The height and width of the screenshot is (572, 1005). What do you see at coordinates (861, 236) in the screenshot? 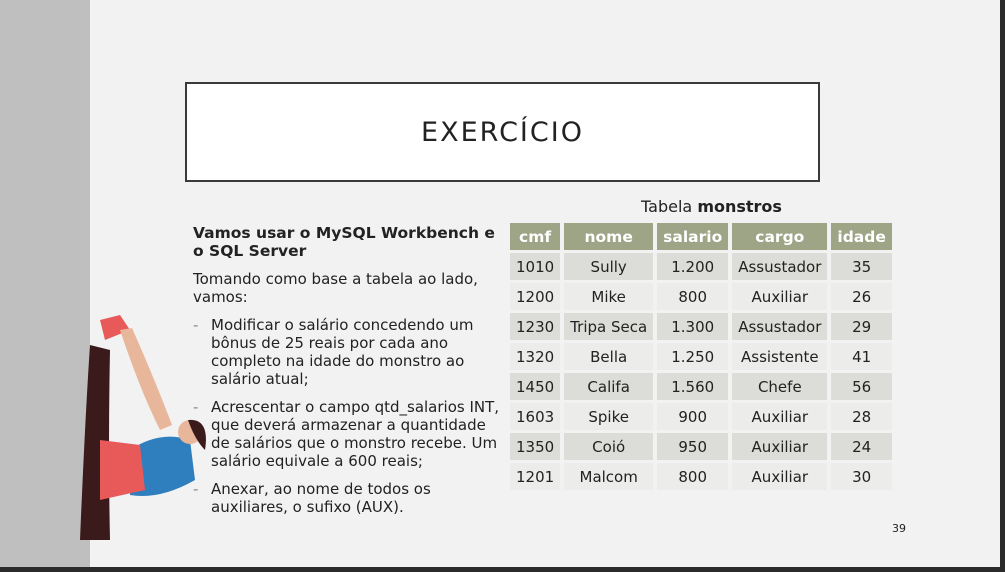
I see `header-cell: idade` at bounding box center [861, 236].